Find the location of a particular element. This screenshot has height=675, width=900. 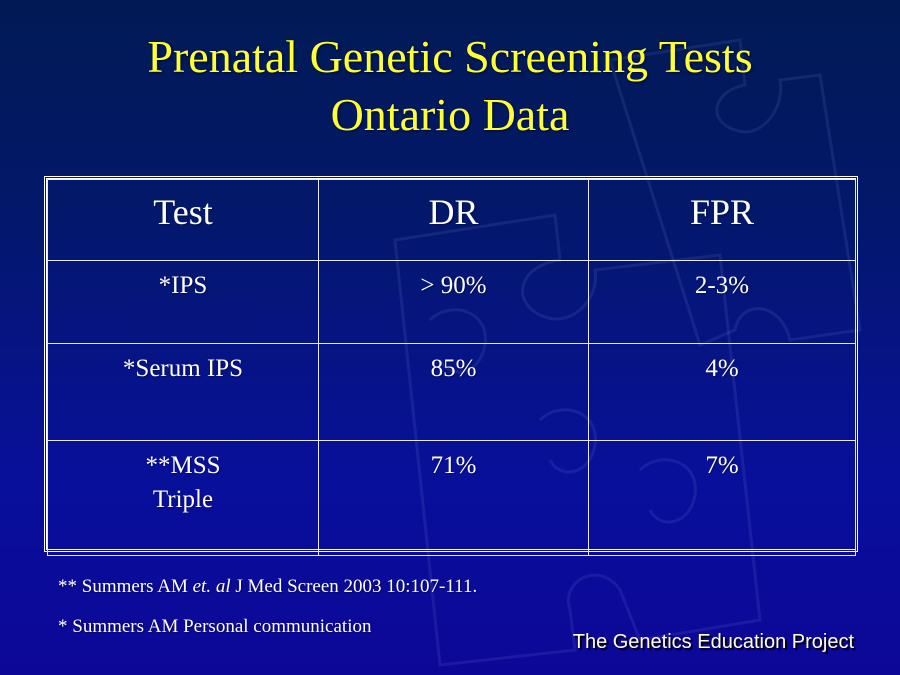

cell-test-line-2: Triple is located at coordinates (183, 499).